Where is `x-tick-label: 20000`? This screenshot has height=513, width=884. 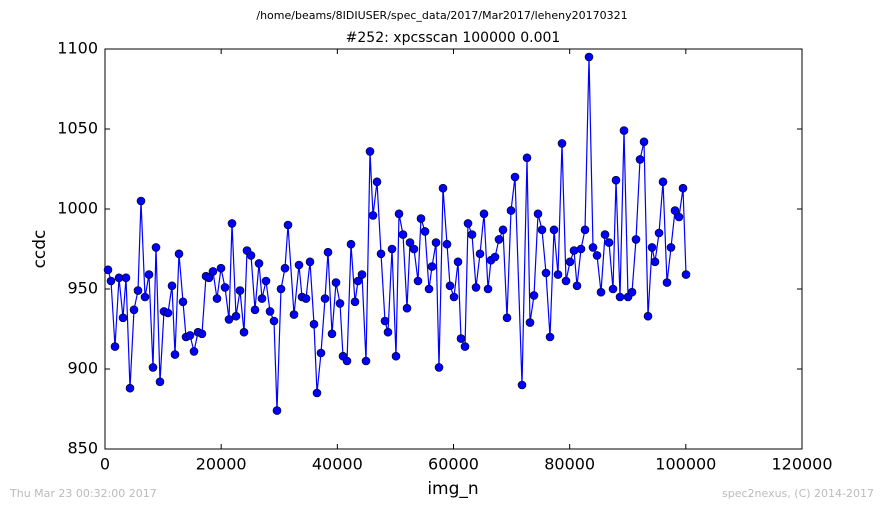
x-tick-label: 20000 is located at coordinates (221, 464).